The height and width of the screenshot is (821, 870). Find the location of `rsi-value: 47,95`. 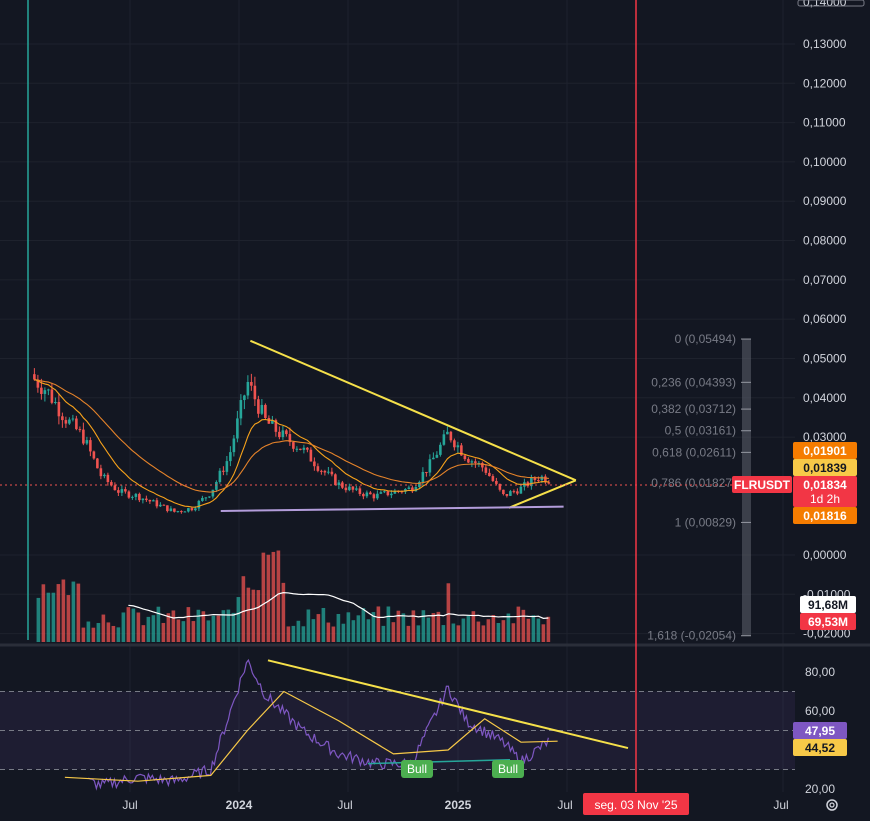

rsi-value: 47,95 is located at coordinates (820, 731).